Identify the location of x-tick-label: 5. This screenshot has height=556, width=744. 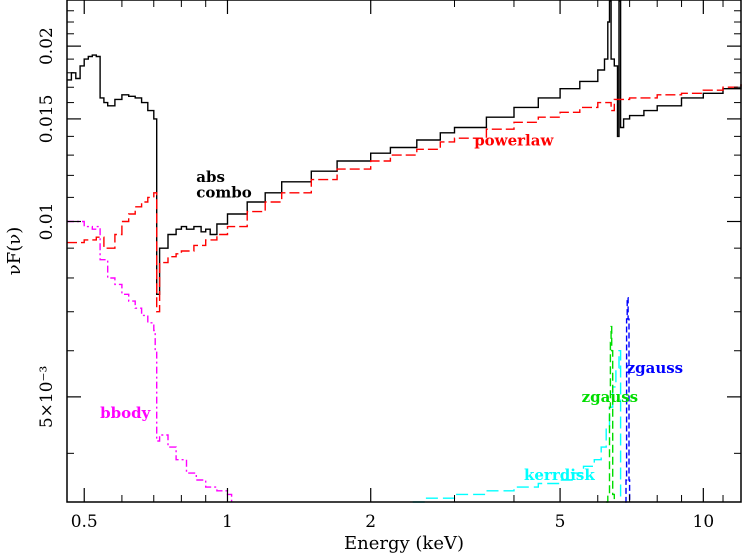
(560, 522).